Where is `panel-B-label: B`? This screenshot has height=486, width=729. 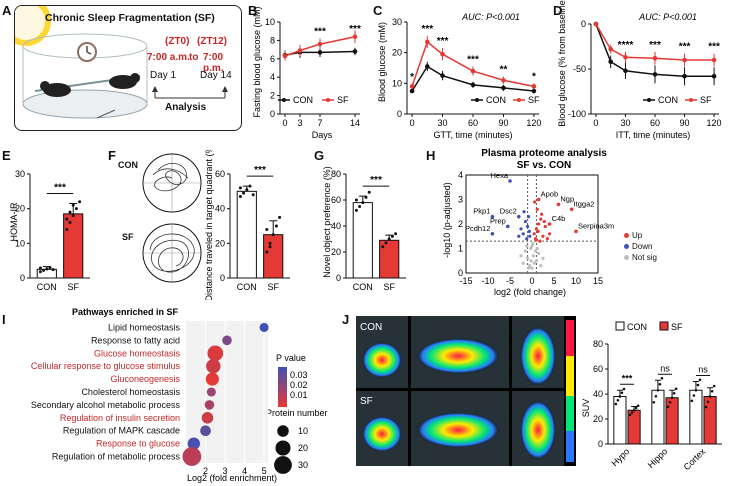
panel-B-label: B is located at coordinates (253, 10).